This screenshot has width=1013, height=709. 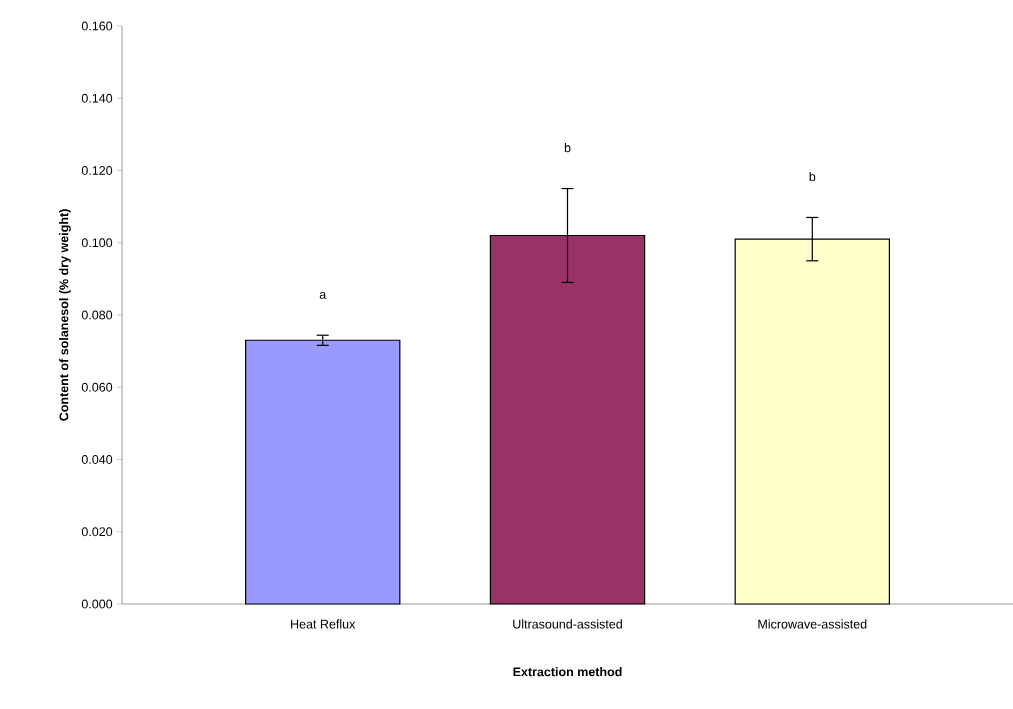 What do you see at coordinates (812, 624) in the screenshot?
I see `x-tick-label: Microwave-assisted` at bounding box center [812, 624].